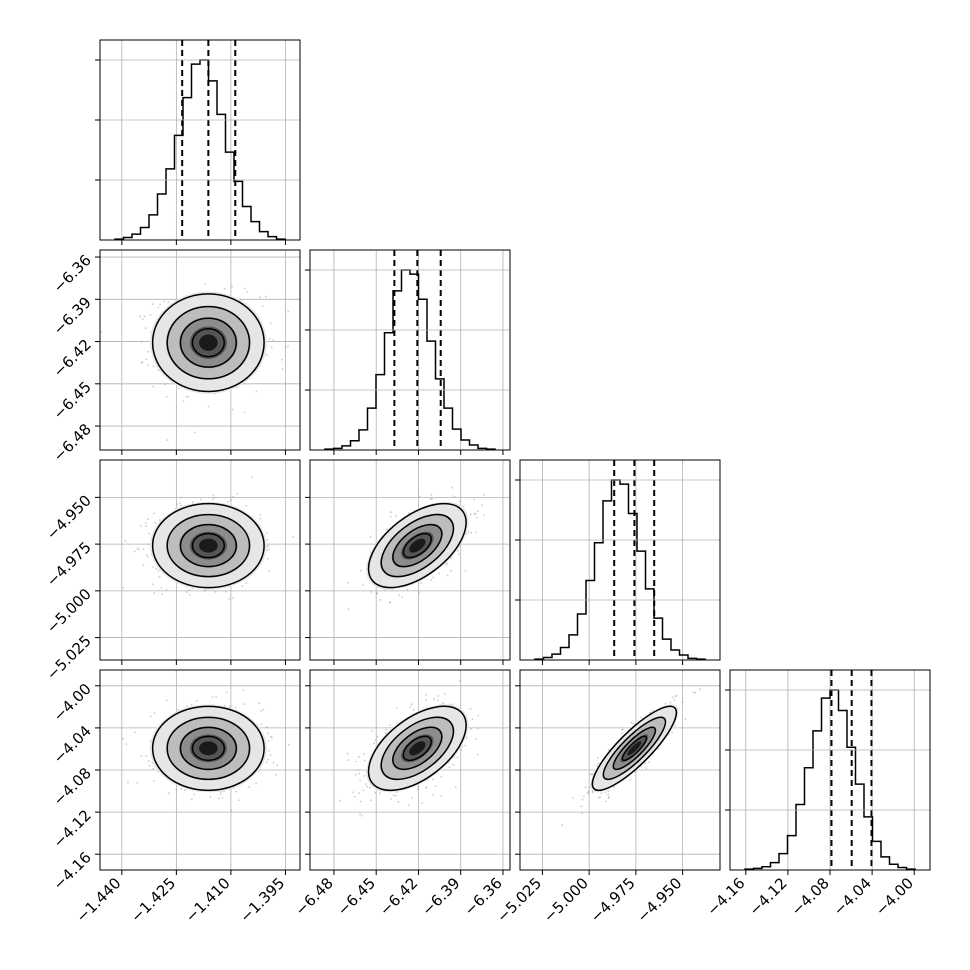 This screenshot has height=970, width=970. Describe the element at coordinates (314, 896) in the screenshot. I see `x-tick-label: −6.48` at that location.